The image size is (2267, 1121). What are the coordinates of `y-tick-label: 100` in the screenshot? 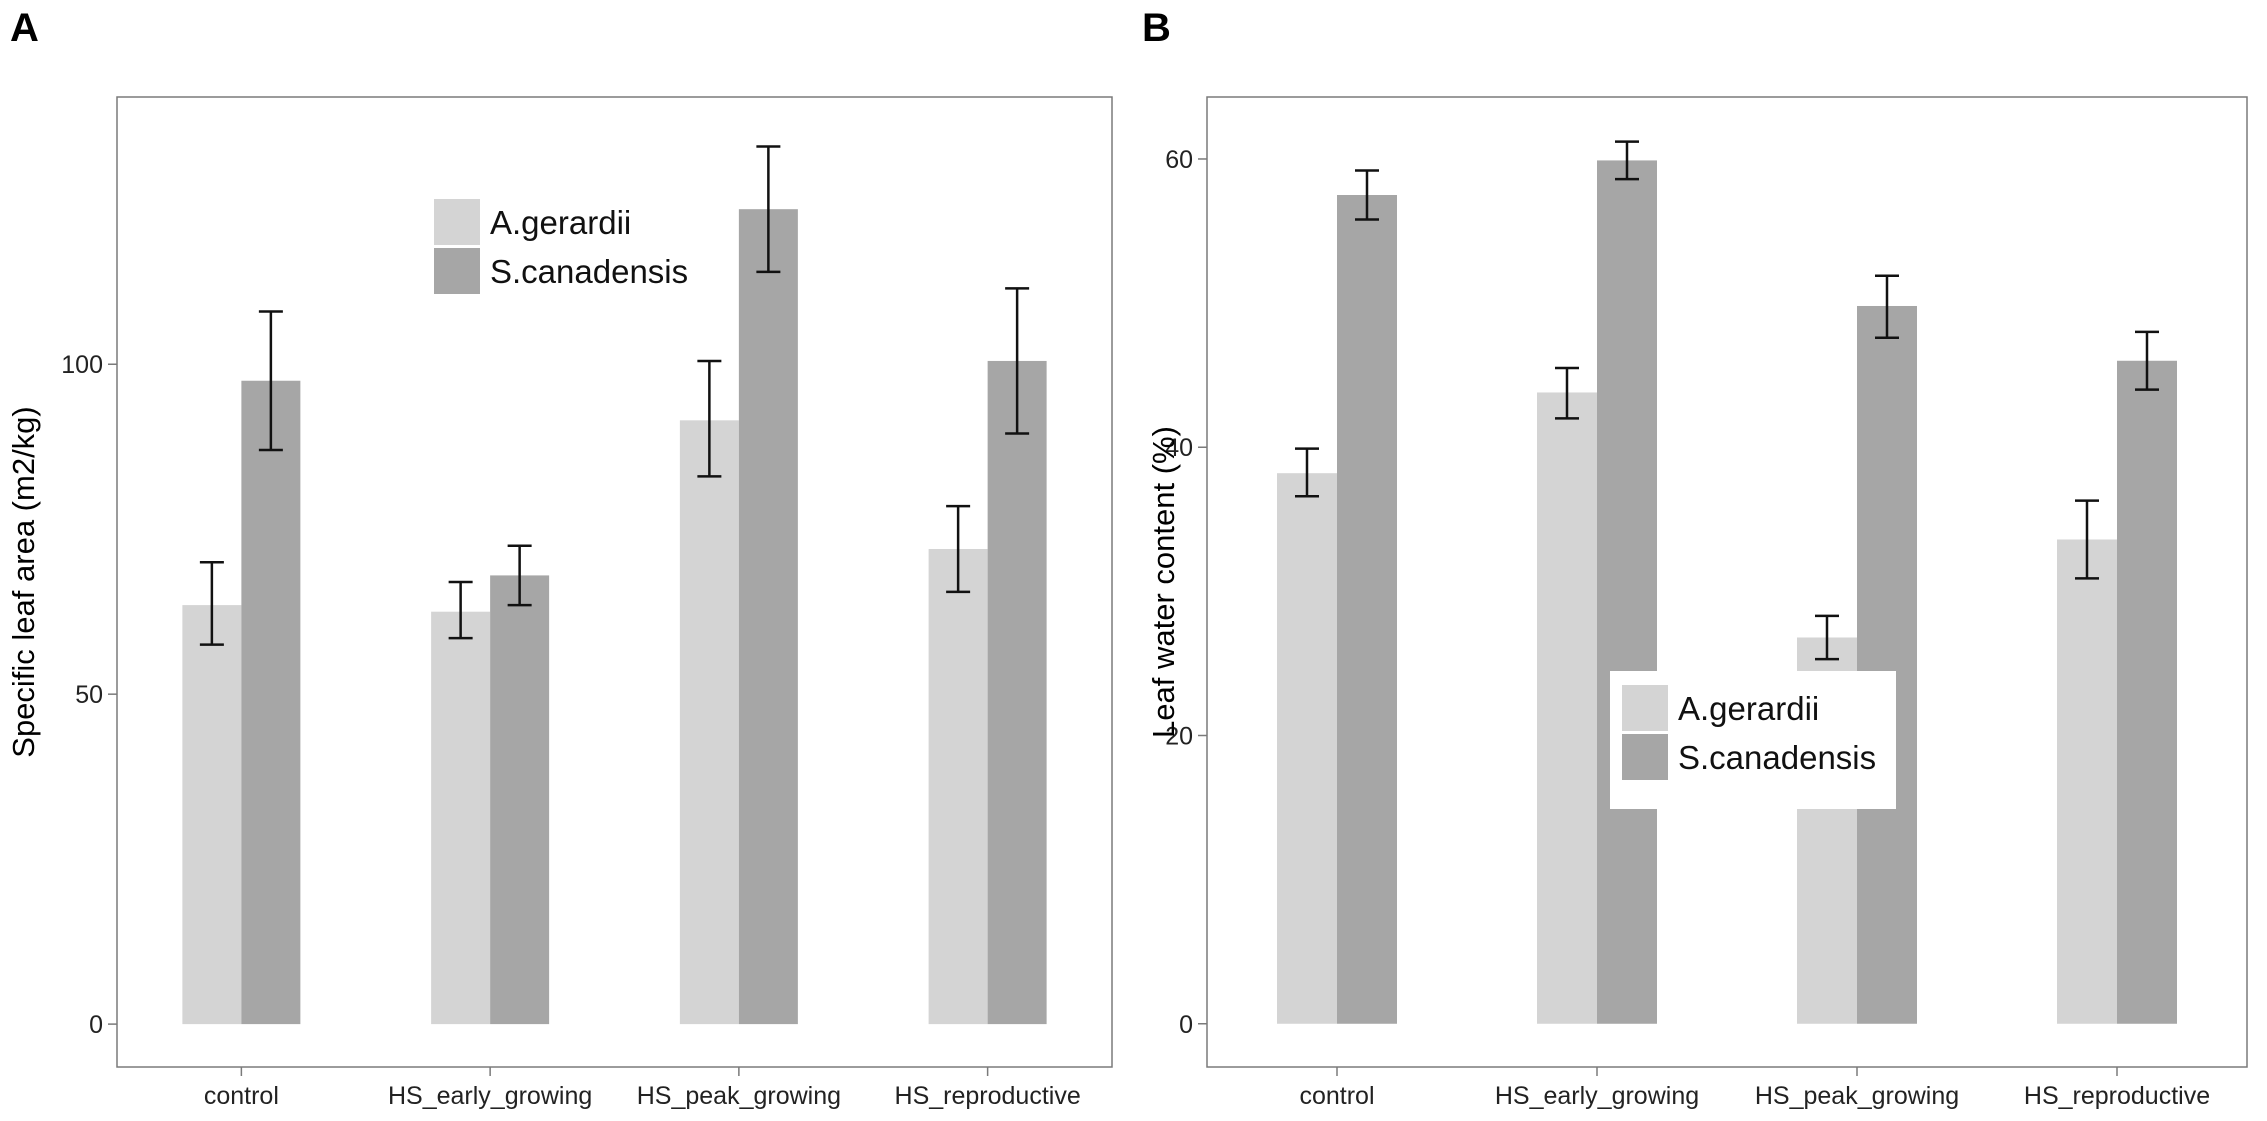 It's located at (82, 365).